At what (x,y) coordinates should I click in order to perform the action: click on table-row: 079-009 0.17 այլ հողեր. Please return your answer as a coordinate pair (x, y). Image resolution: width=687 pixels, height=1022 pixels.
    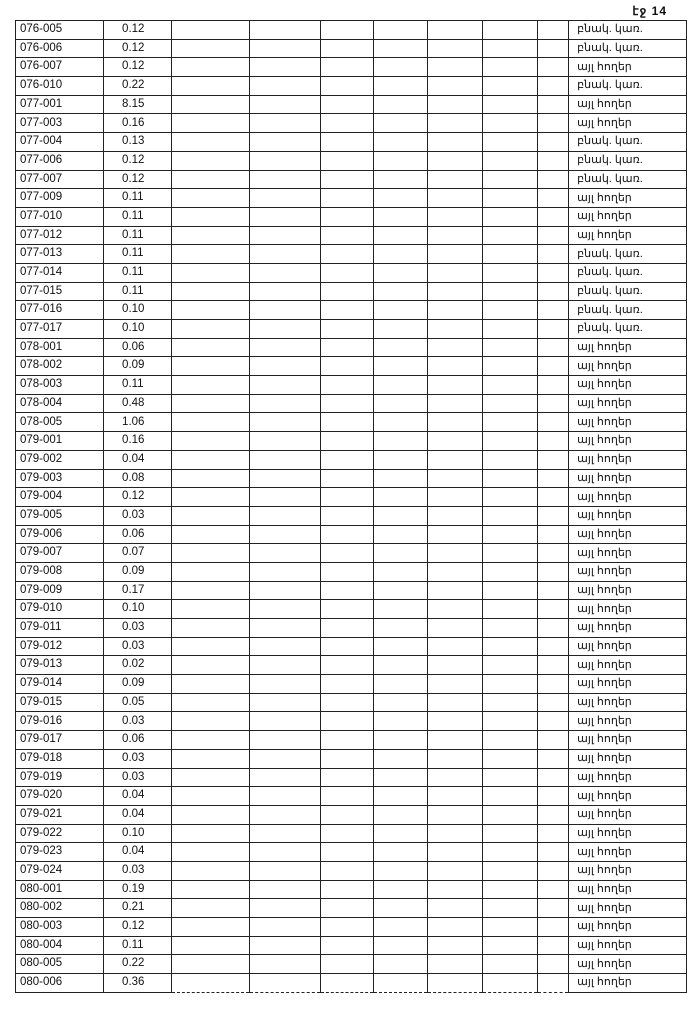
    Looking at the image, I should click on (350, 590).